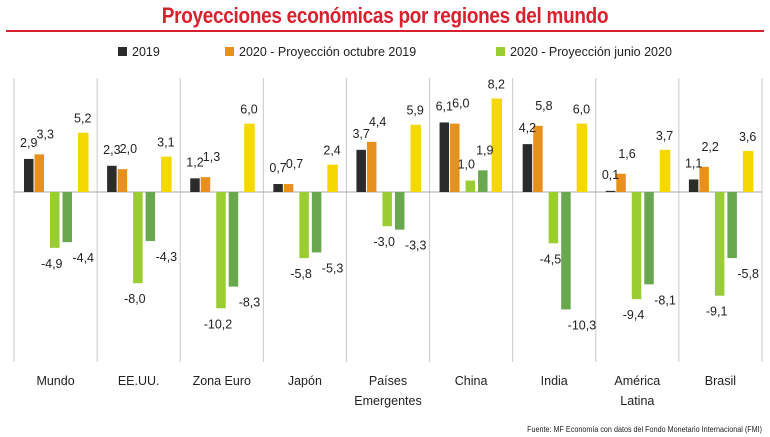 The height and width of the screenshot is (437, 770). Describe the element at coordinates (387, 401) in the screenshot. I see `category-label: Emergentes` at that location.